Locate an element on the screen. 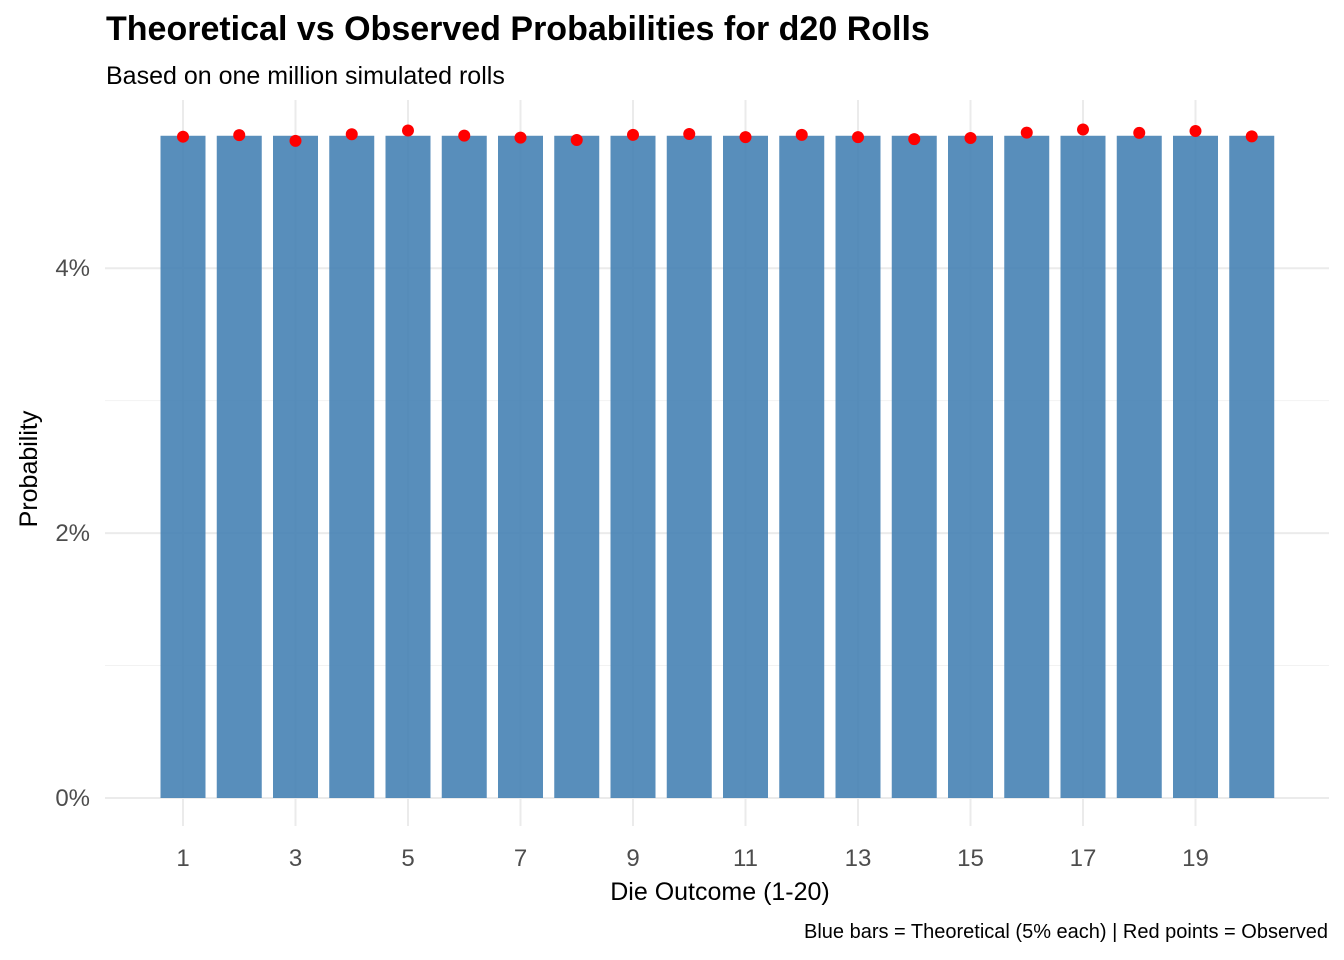  y-tick-label: 4% is located at coordinates (72, 268).